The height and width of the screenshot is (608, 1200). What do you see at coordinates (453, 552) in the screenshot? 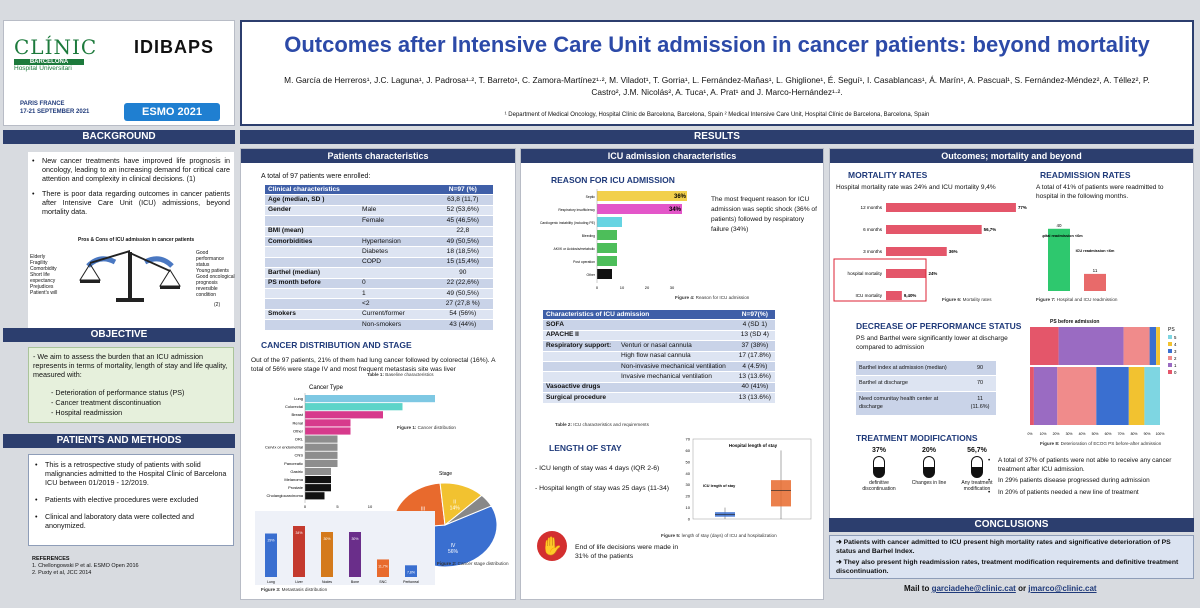
I see `data-label: 56%` at bounding box center [453, 552].